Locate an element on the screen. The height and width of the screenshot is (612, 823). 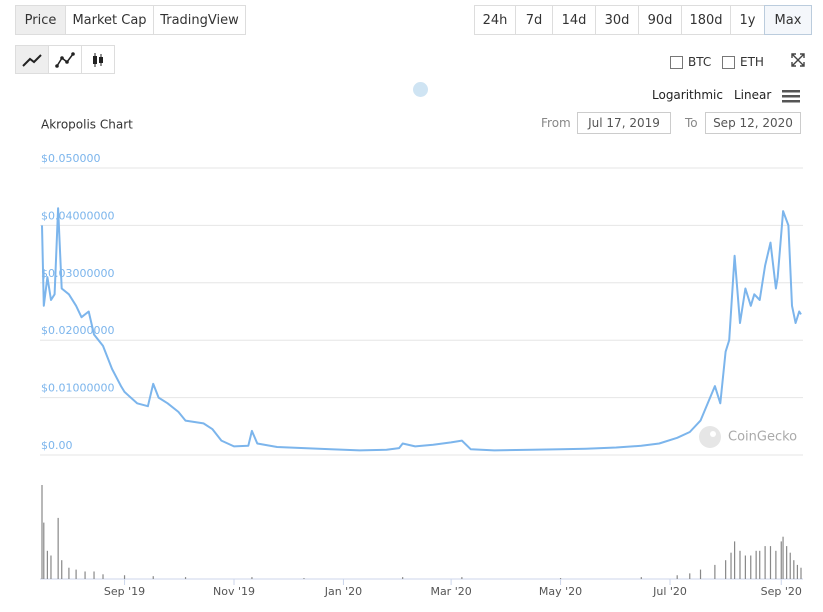
chart-title: Akropolis Chart is located at coordinates (87, 125).